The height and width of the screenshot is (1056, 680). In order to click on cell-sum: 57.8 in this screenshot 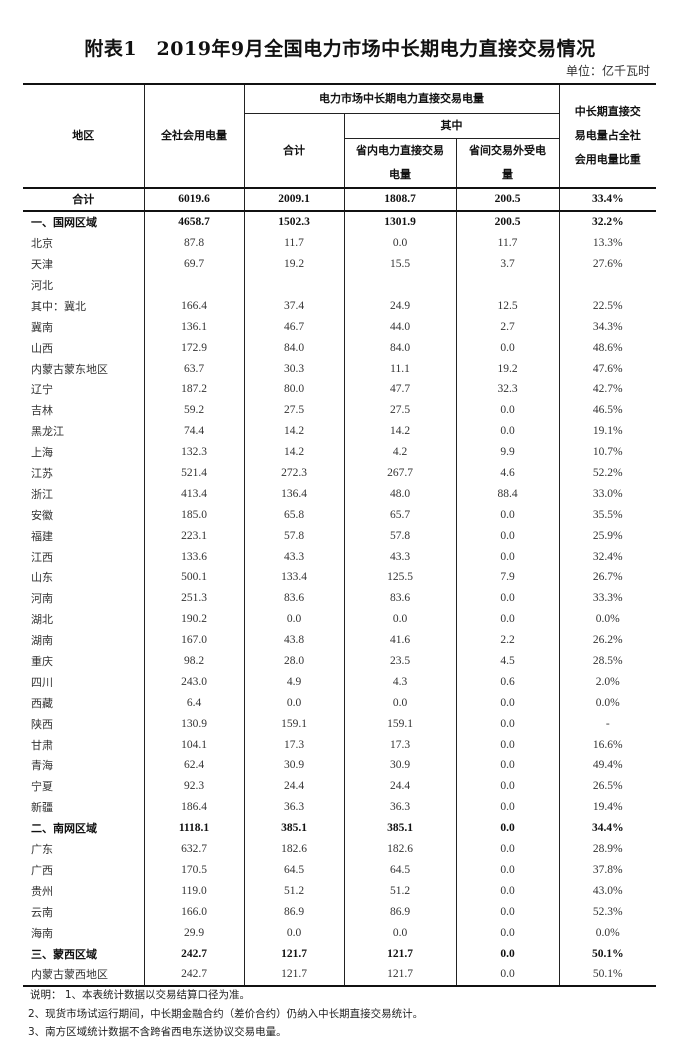, I will do `click(293, 536)`.